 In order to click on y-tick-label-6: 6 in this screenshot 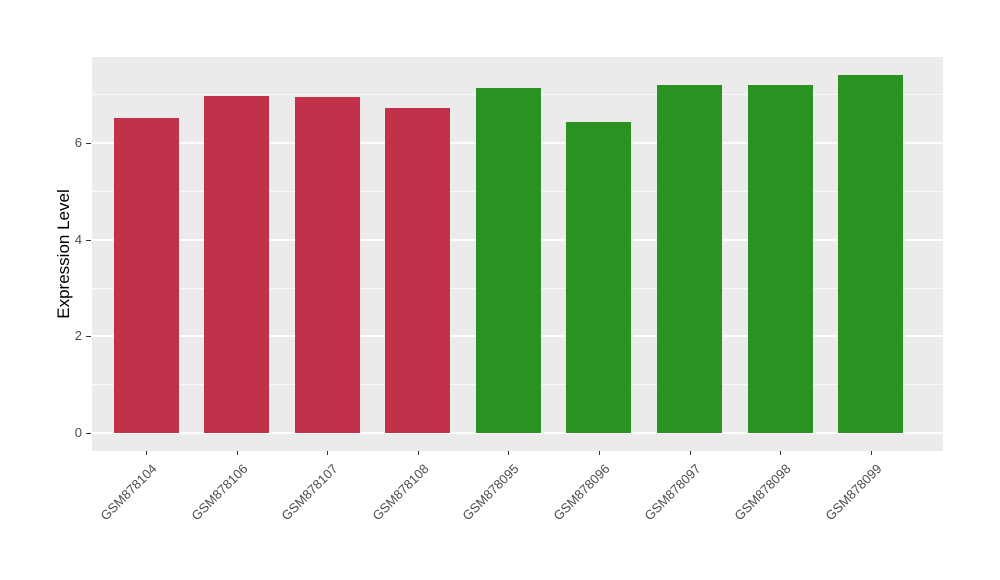, I will do `click(78, 142)`.